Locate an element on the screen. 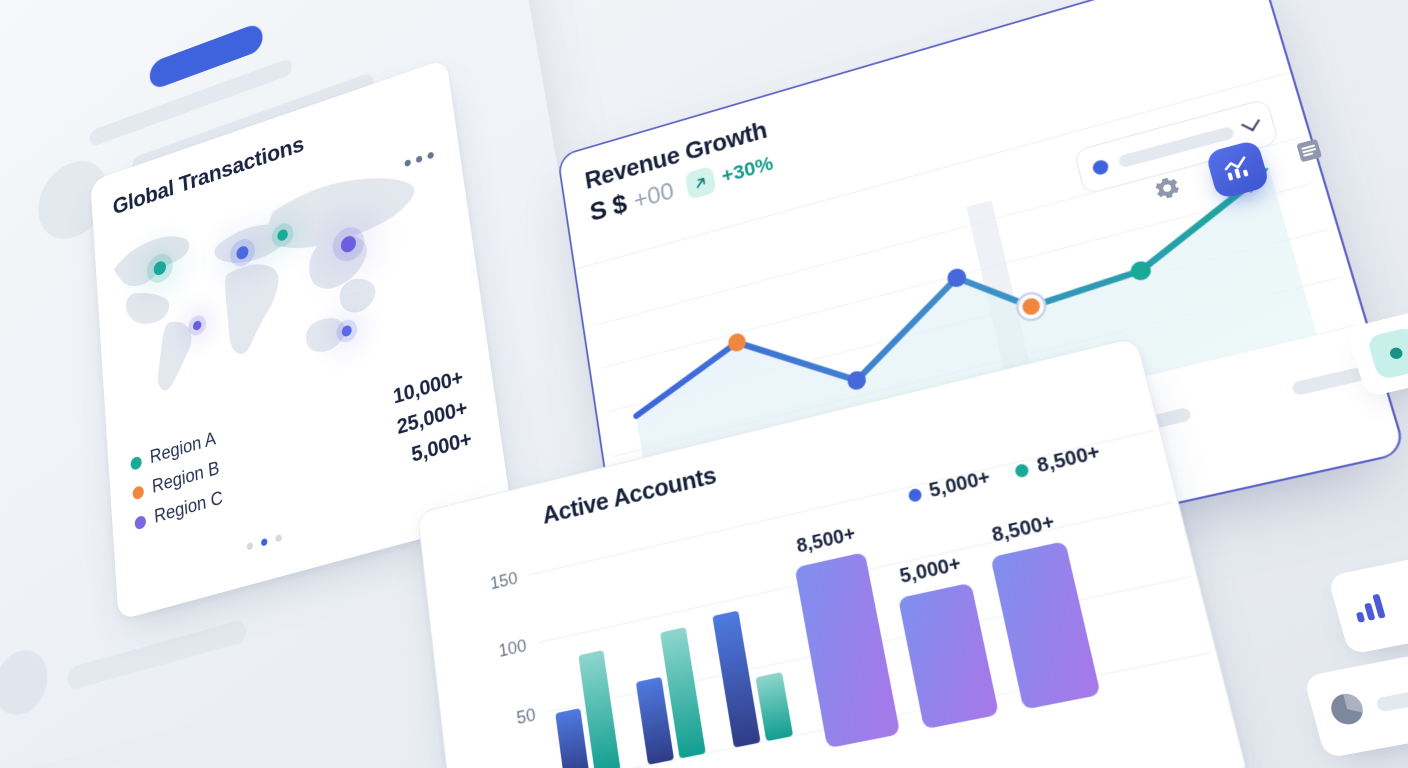 The width and height of the screenshot is (1408, 768). edge-card-bar-chart is located at coordinates (1367, 599).